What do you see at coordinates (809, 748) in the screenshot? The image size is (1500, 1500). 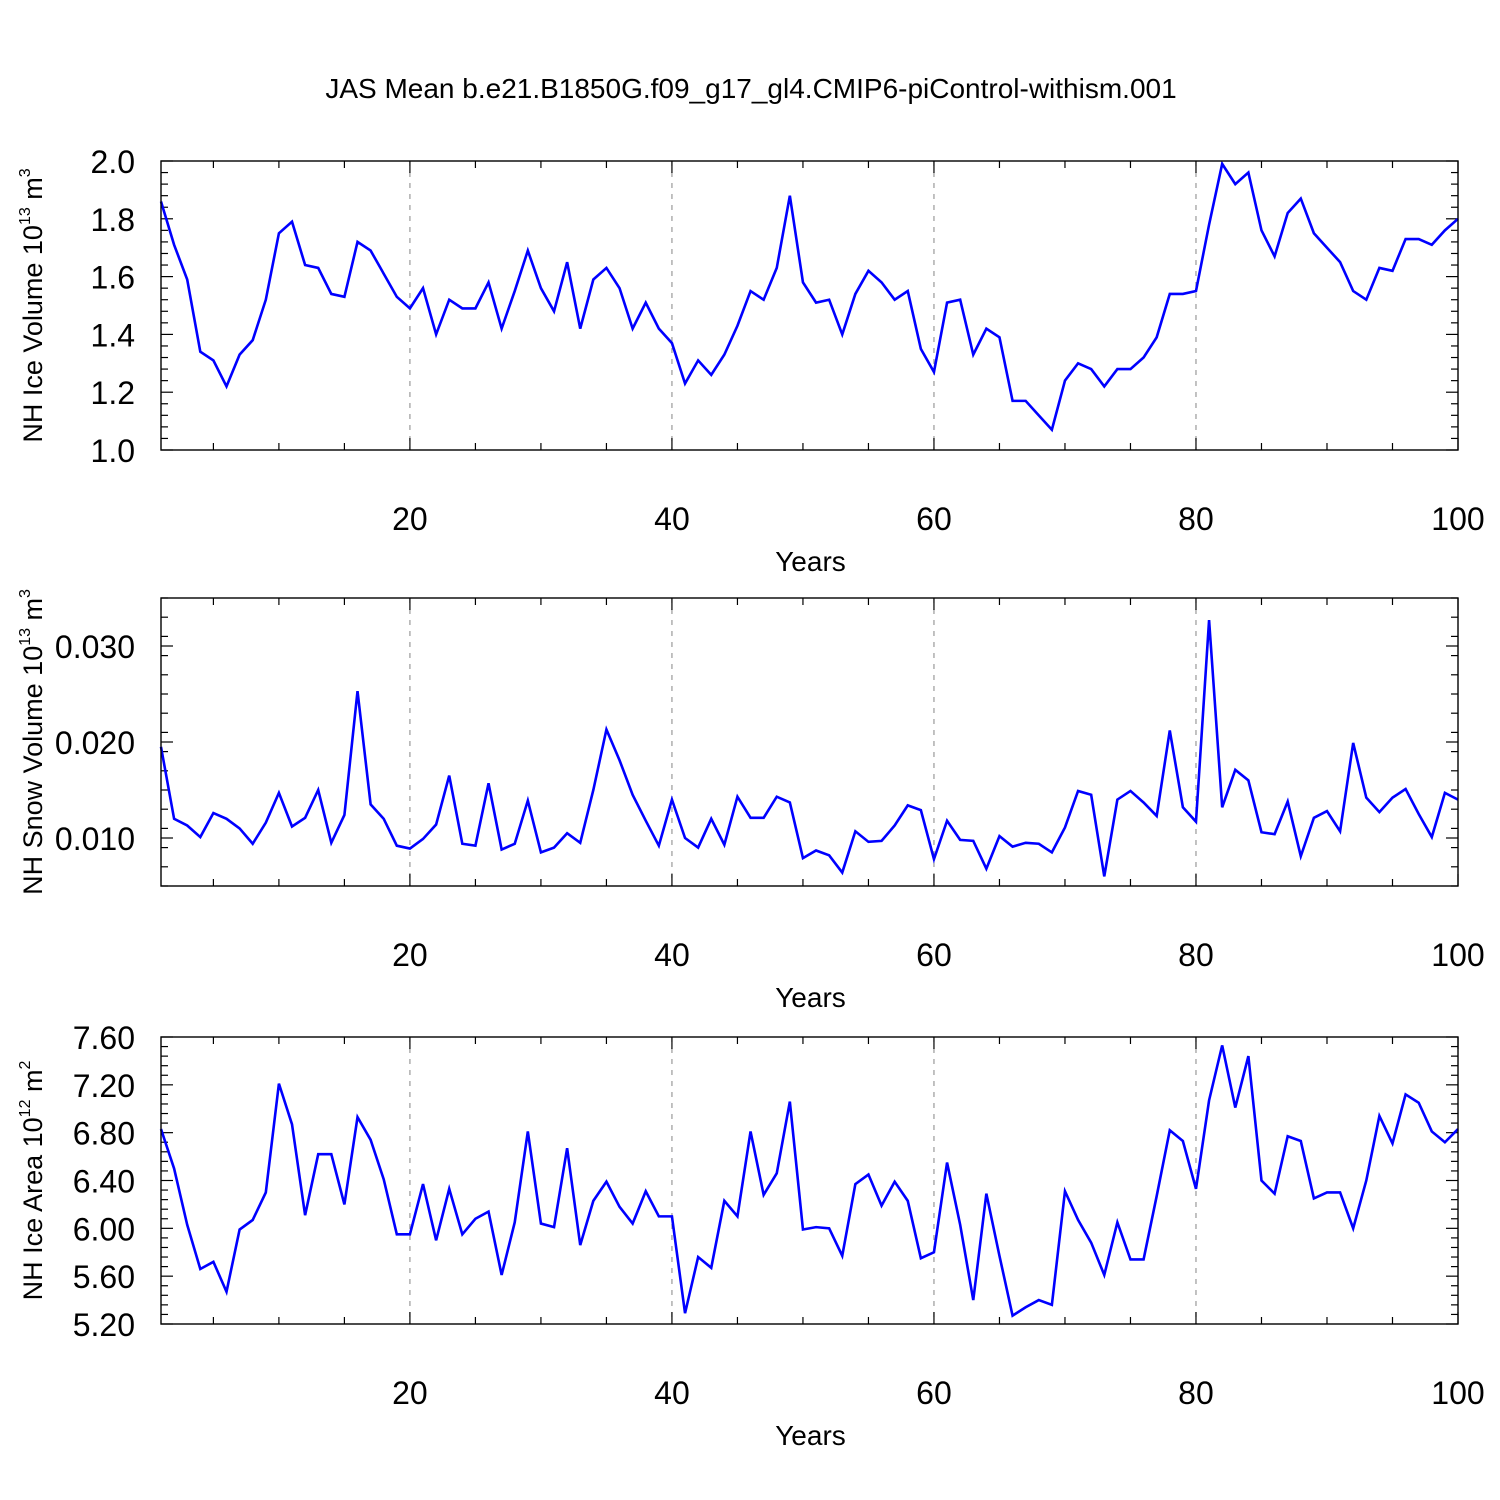 I see `series-line-snow-volume` at bounding box center [809, 748].